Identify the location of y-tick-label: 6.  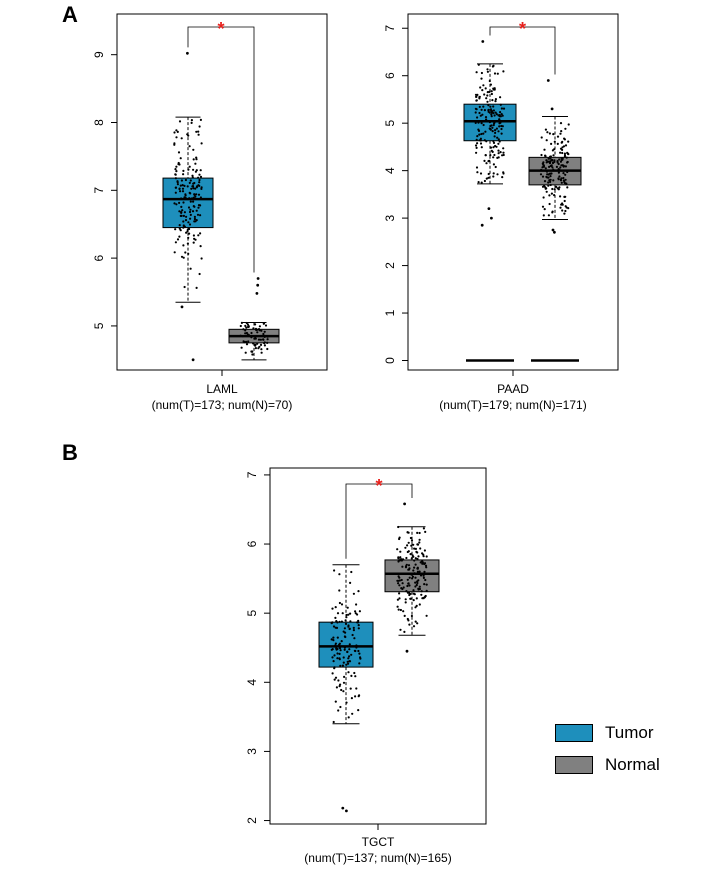
(99, 257).